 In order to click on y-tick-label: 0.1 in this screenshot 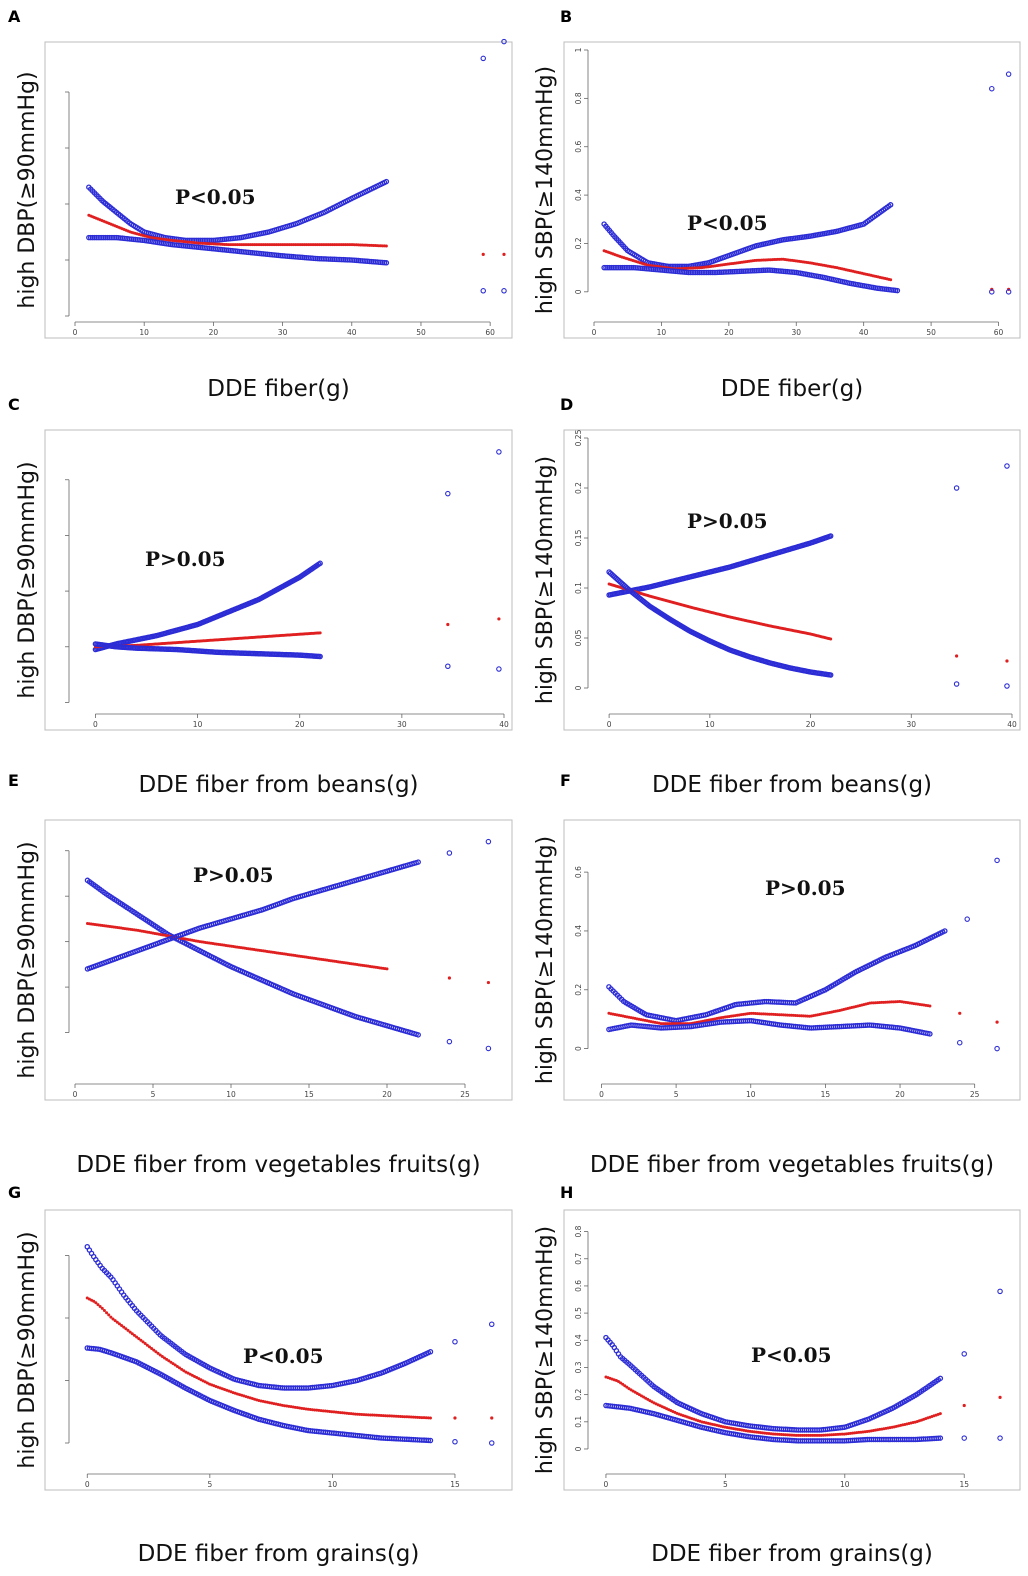, I will do `click(578, 1422)`.